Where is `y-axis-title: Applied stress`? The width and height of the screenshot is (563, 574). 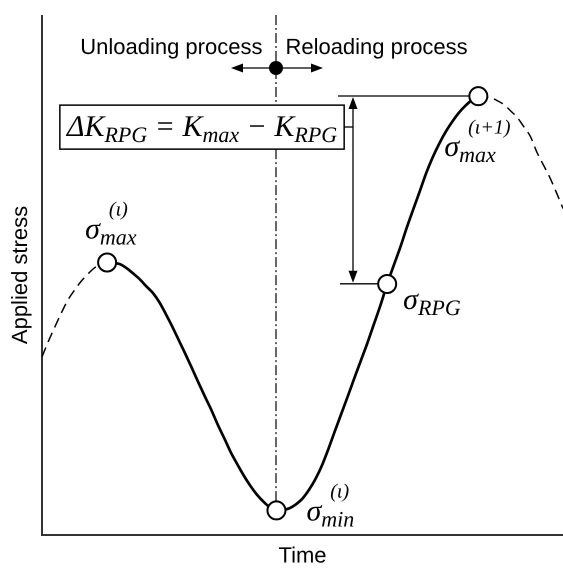
y-axis-title: Applied stress is located at coordinates (19, 275).